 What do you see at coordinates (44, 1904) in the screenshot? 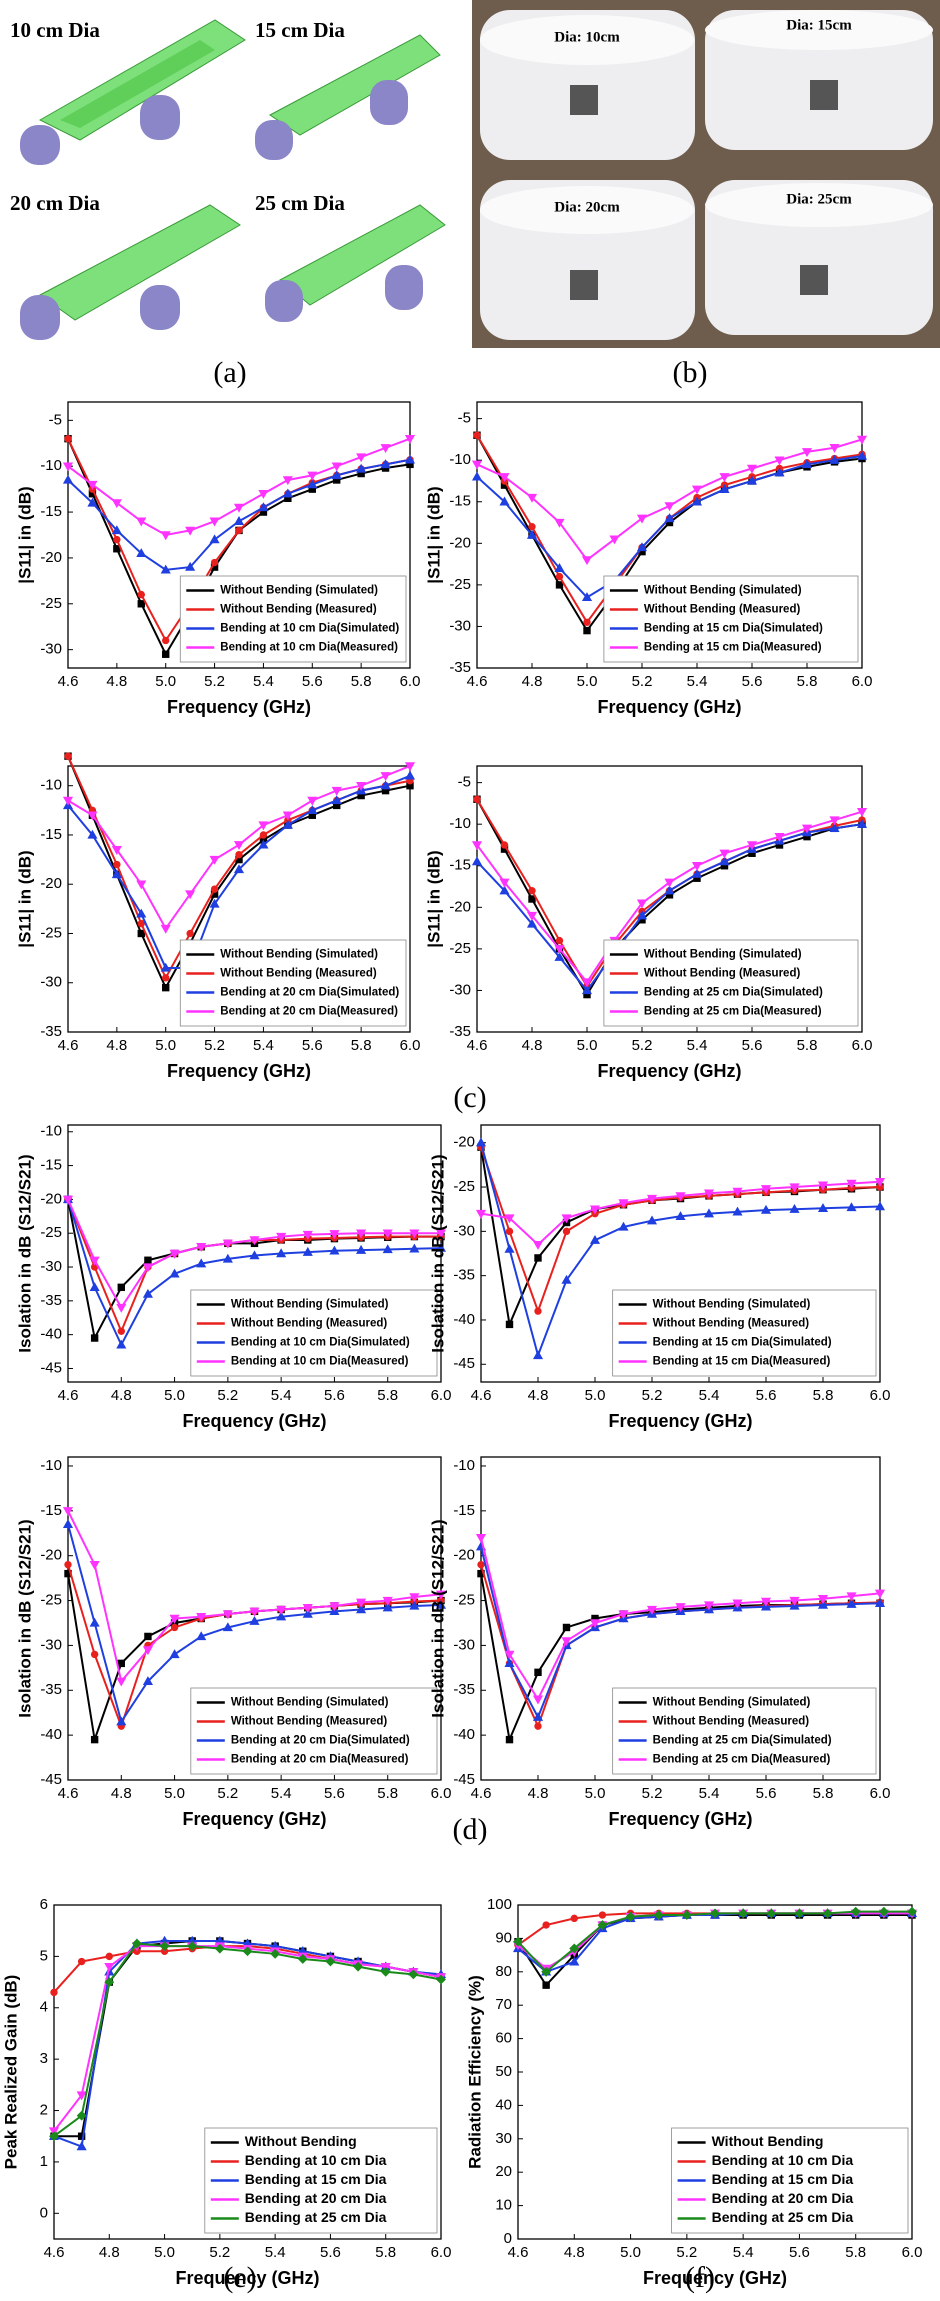
I see `y-tick-label: 6` at bounding box center [44, 1904].